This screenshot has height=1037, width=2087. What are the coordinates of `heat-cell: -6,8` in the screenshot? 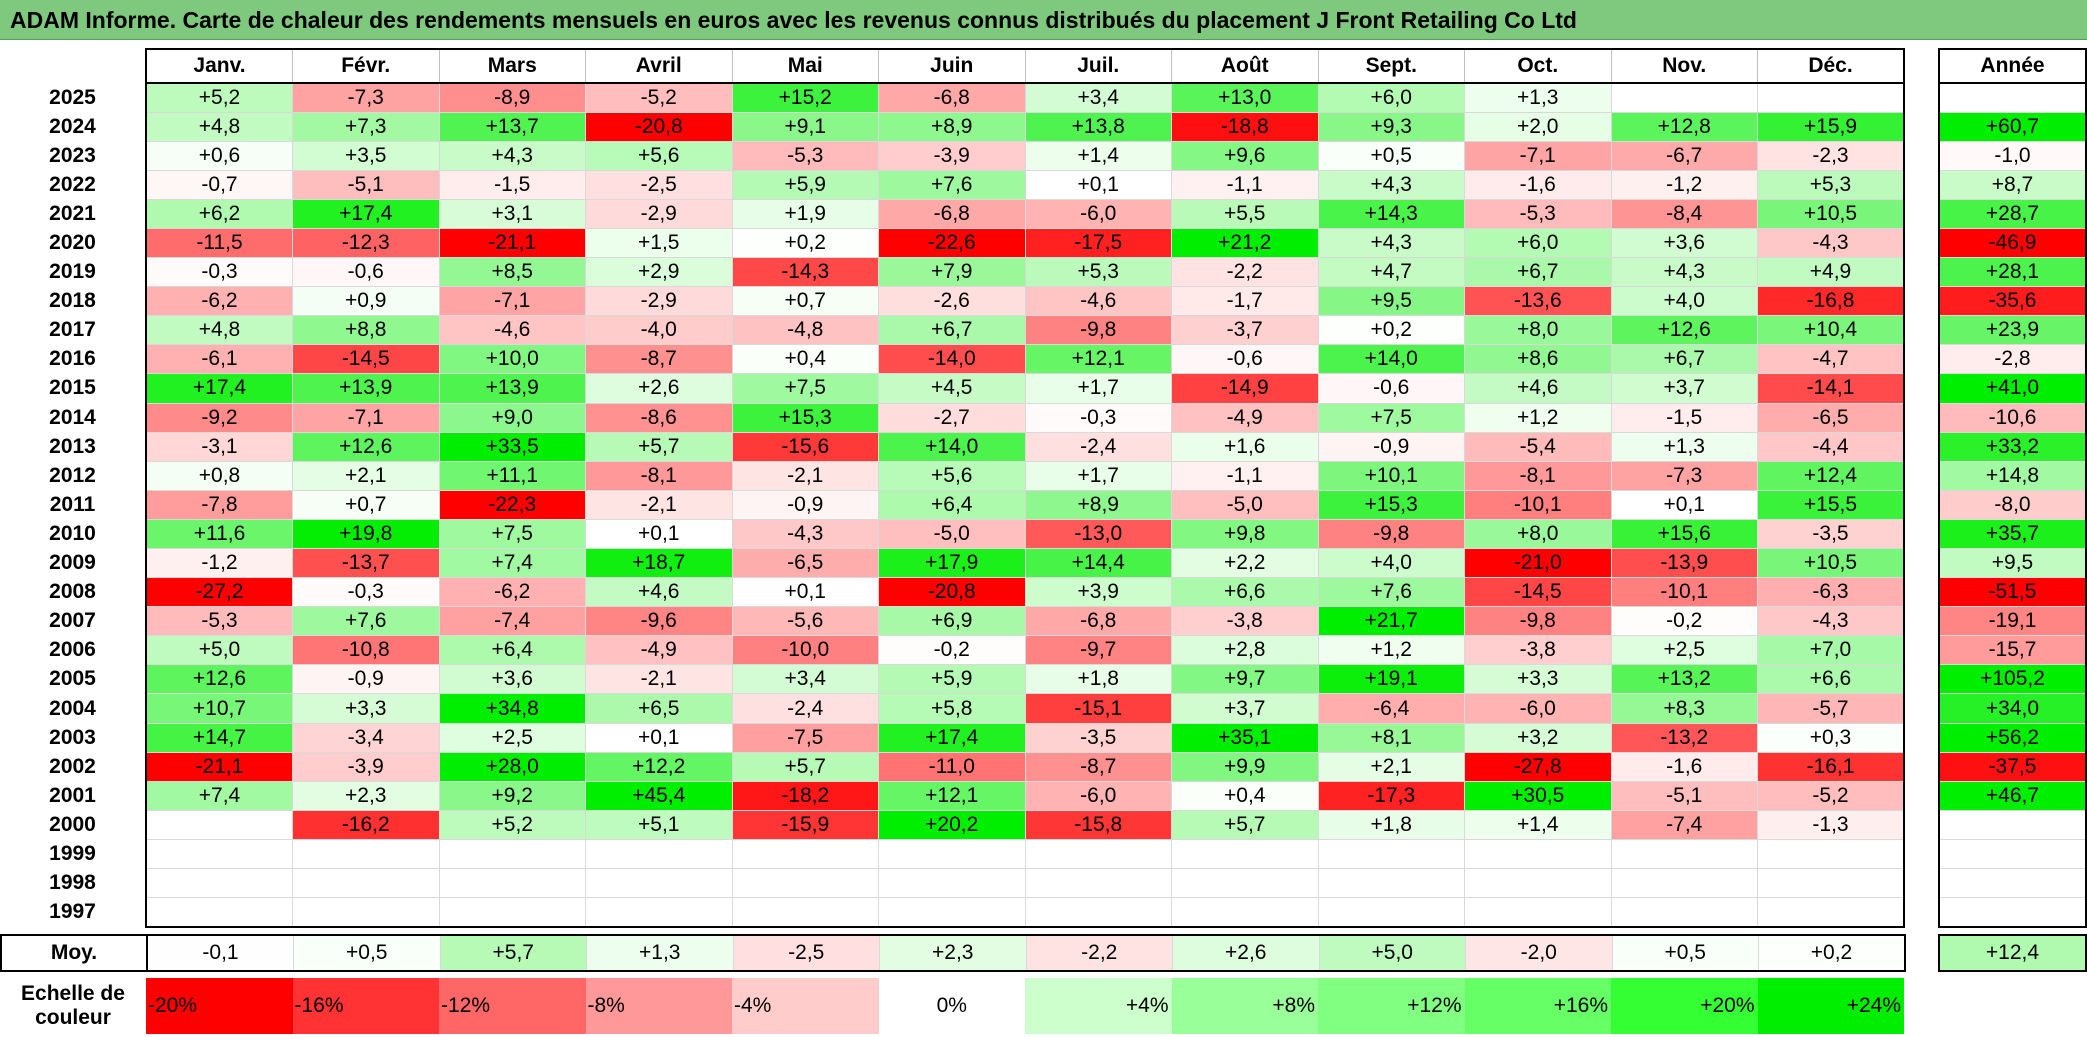 It's located at (952, 213).